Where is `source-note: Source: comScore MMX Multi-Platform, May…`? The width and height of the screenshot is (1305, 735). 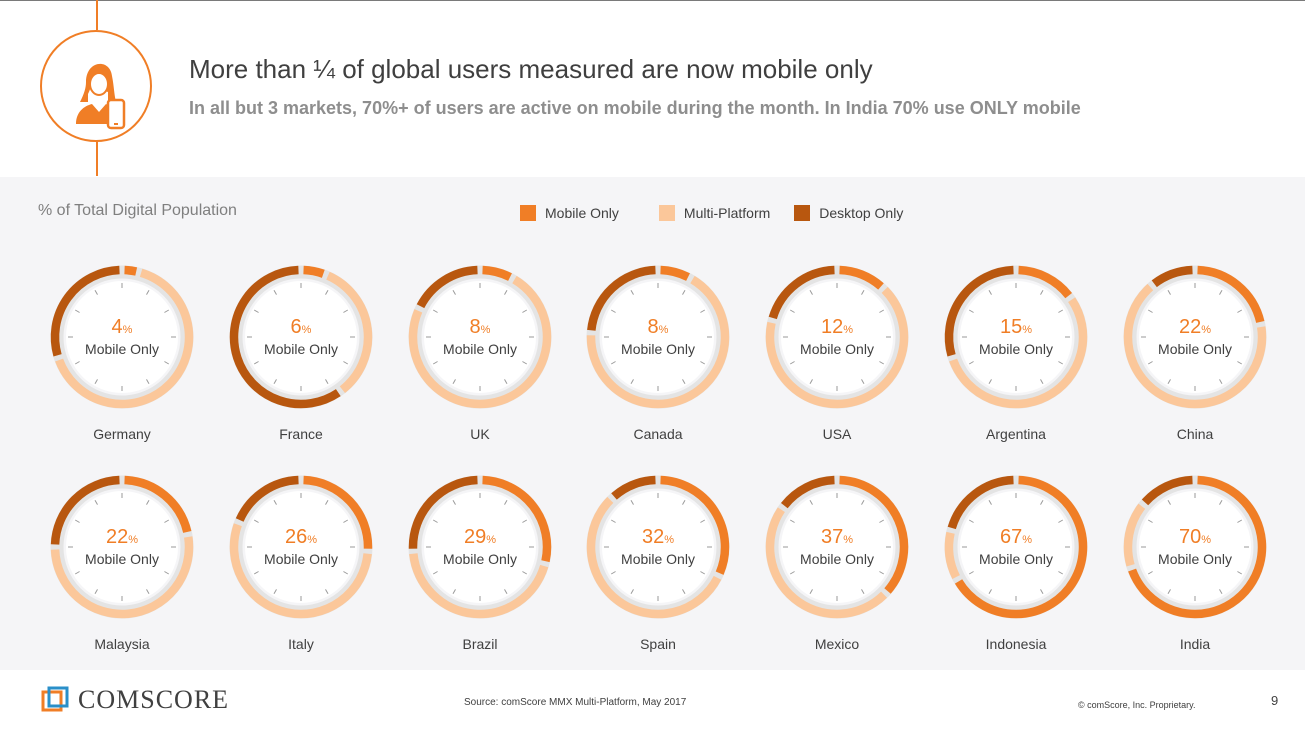 source-note: Source: comScore MMX Multi-Platform, May… is located at coordinates (575, 702).